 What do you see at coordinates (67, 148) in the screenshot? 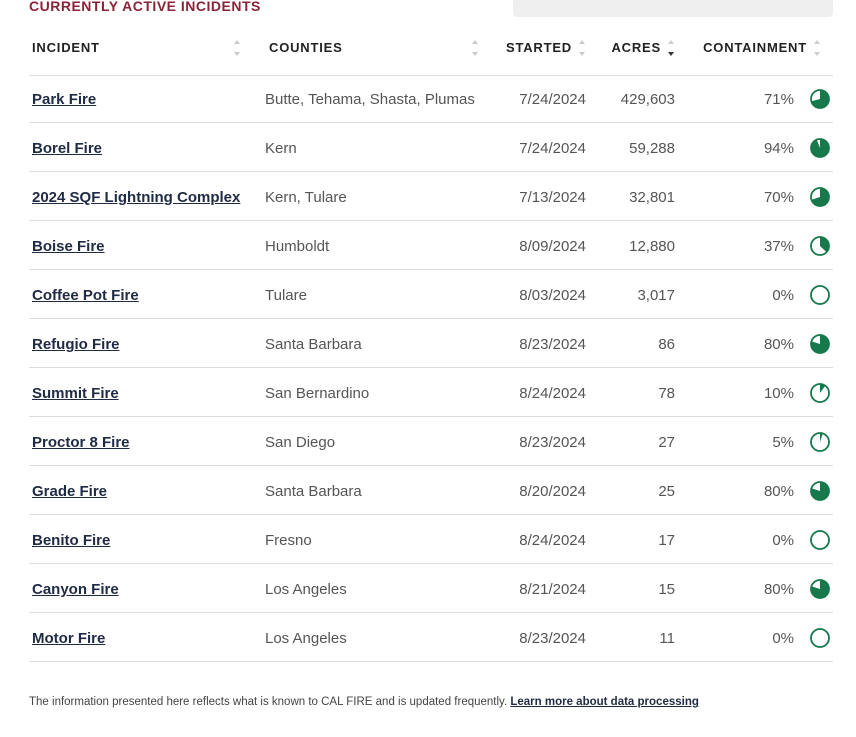
I see `incident-link: Borel Fire` at bounding box center [67, 148].